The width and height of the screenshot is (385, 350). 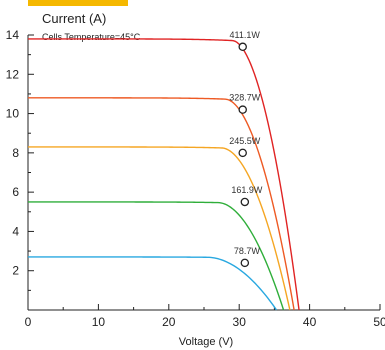 What do you see at coordinates (13, 74) in the screenshot?
I see `y-tick-label: 12` at bounding box center [13, 74].